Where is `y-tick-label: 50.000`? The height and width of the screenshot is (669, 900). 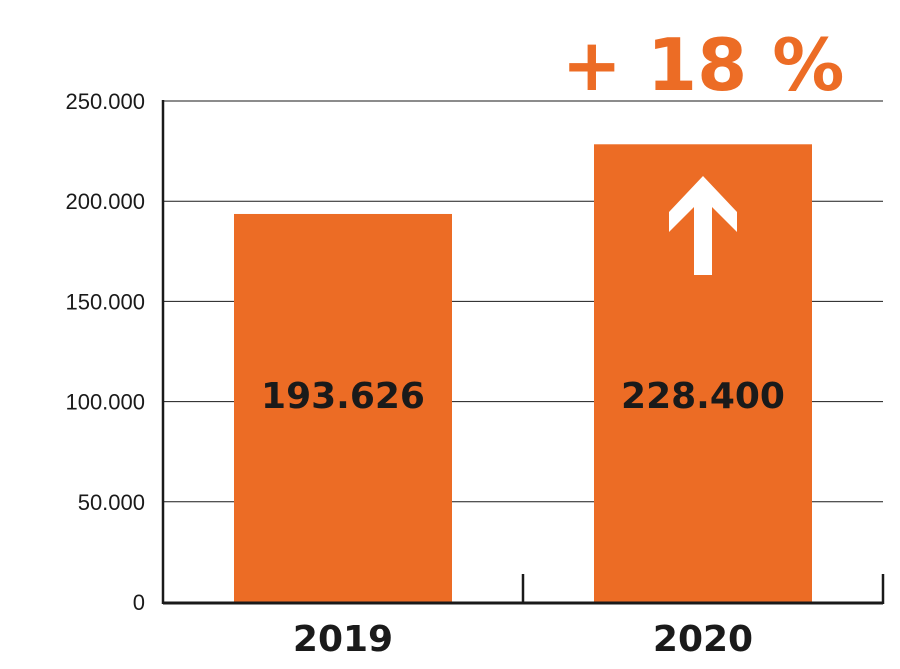 y-tick-label: 50.000 is located at coordinates (111, 502).